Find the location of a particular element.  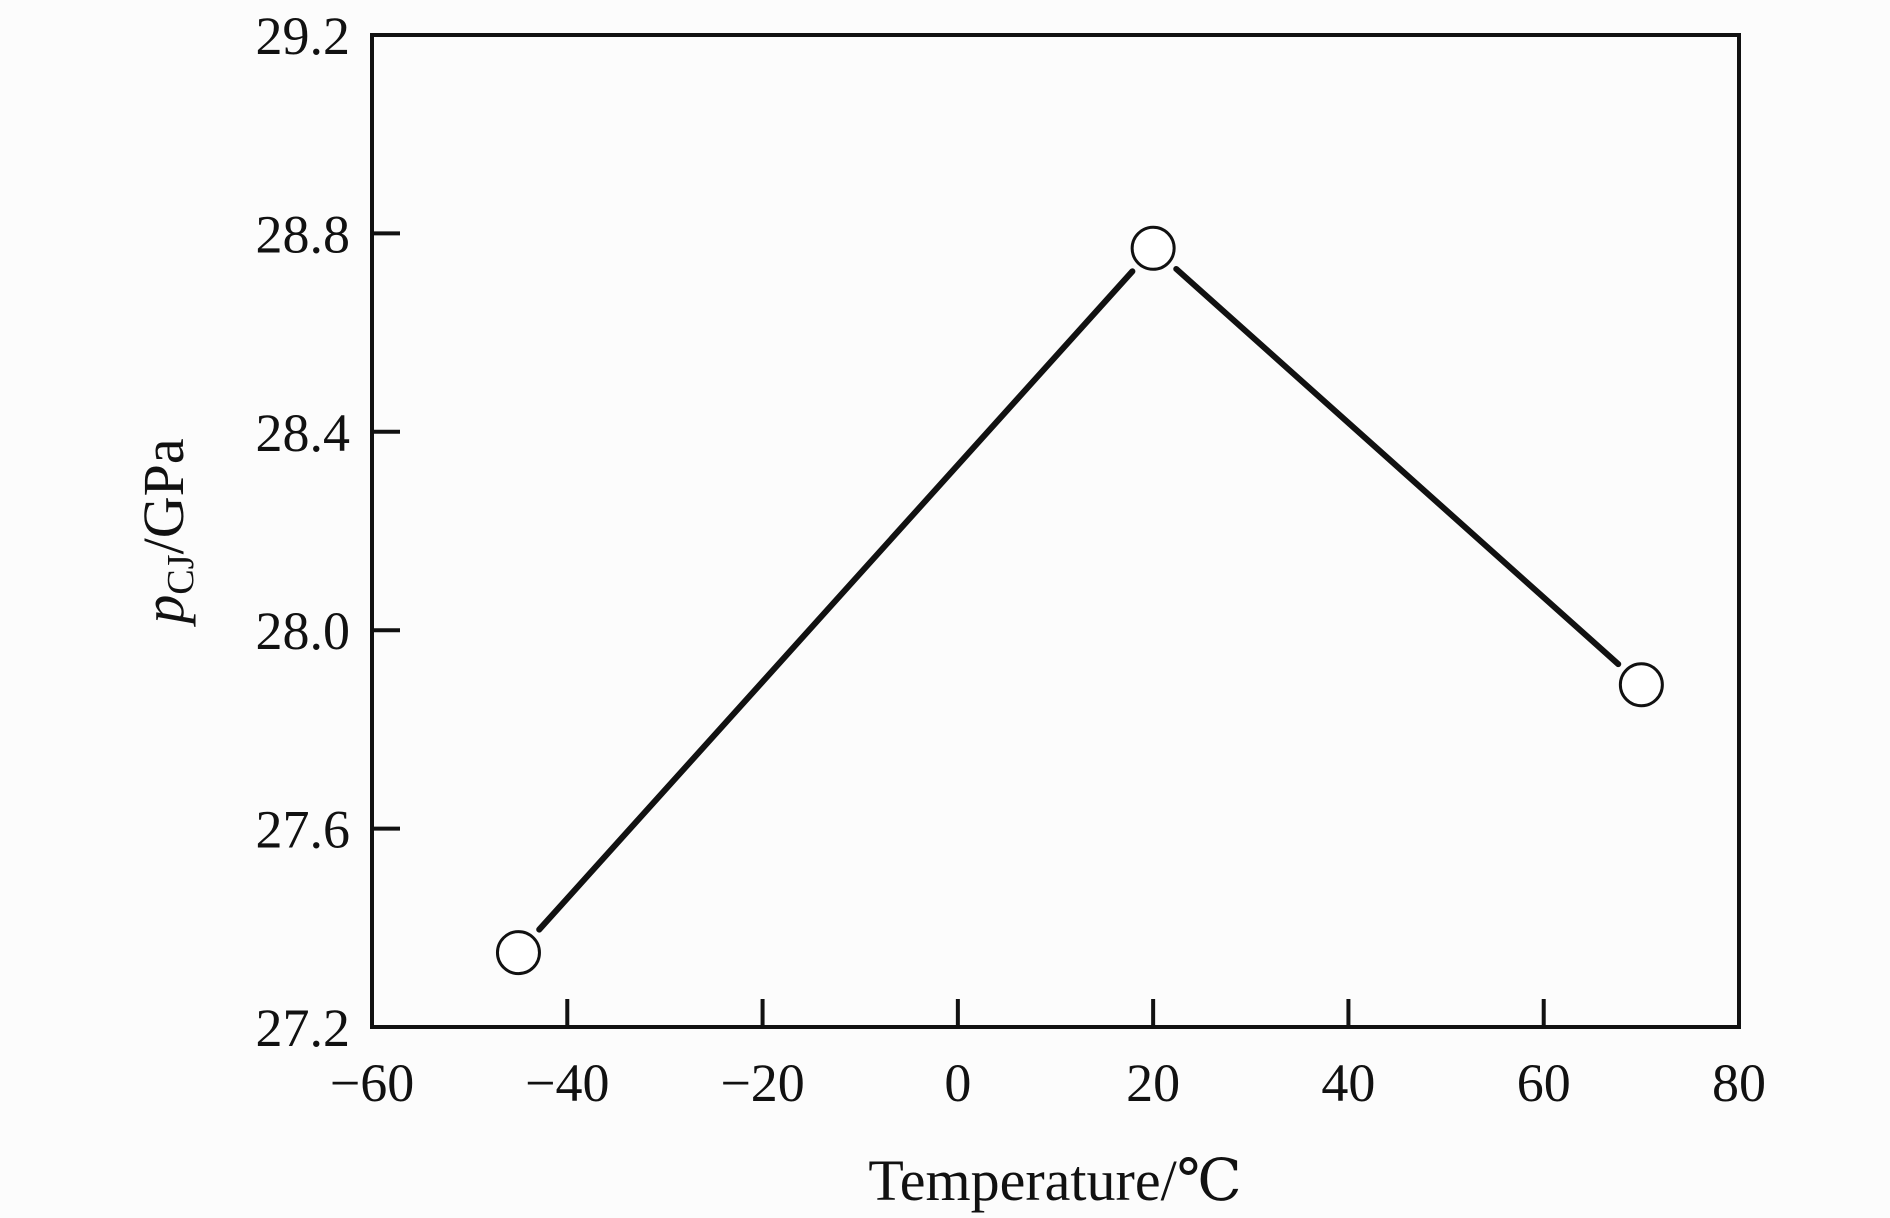

x-tick-label: 60 is located at coordinates (1544, 1083).